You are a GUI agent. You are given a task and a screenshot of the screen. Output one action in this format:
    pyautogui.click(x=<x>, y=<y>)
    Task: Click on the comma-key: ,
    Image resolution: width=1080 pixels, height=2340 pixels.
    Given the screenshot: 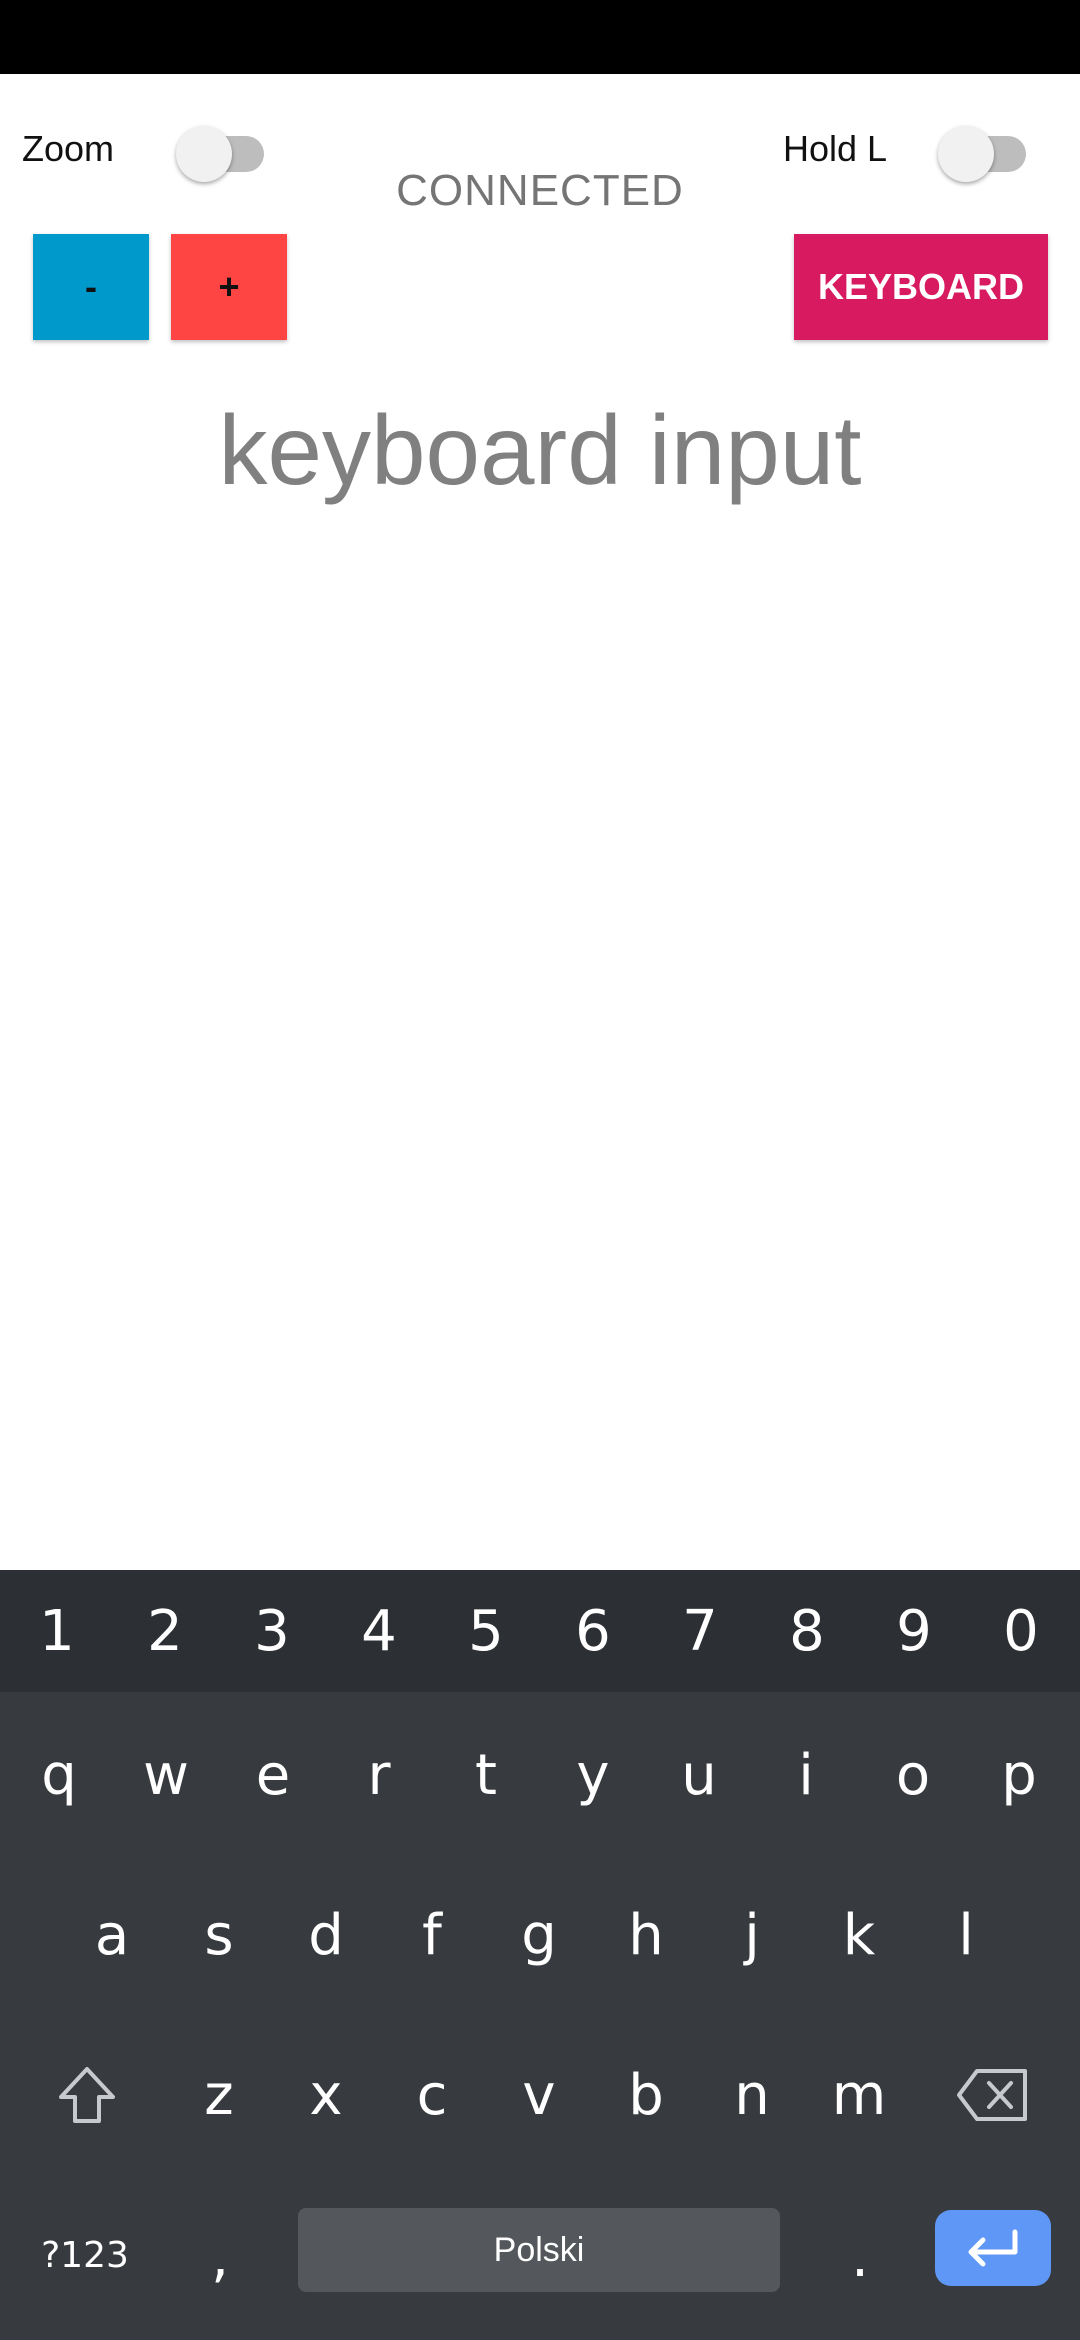 What is the action you would take?
    pyautogui.click(x=220, y=2257)
    